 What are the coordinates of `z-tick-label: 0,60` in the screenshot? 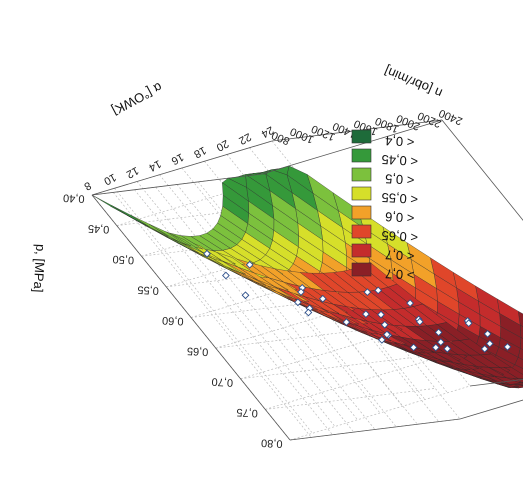 It's located at (173, 320).